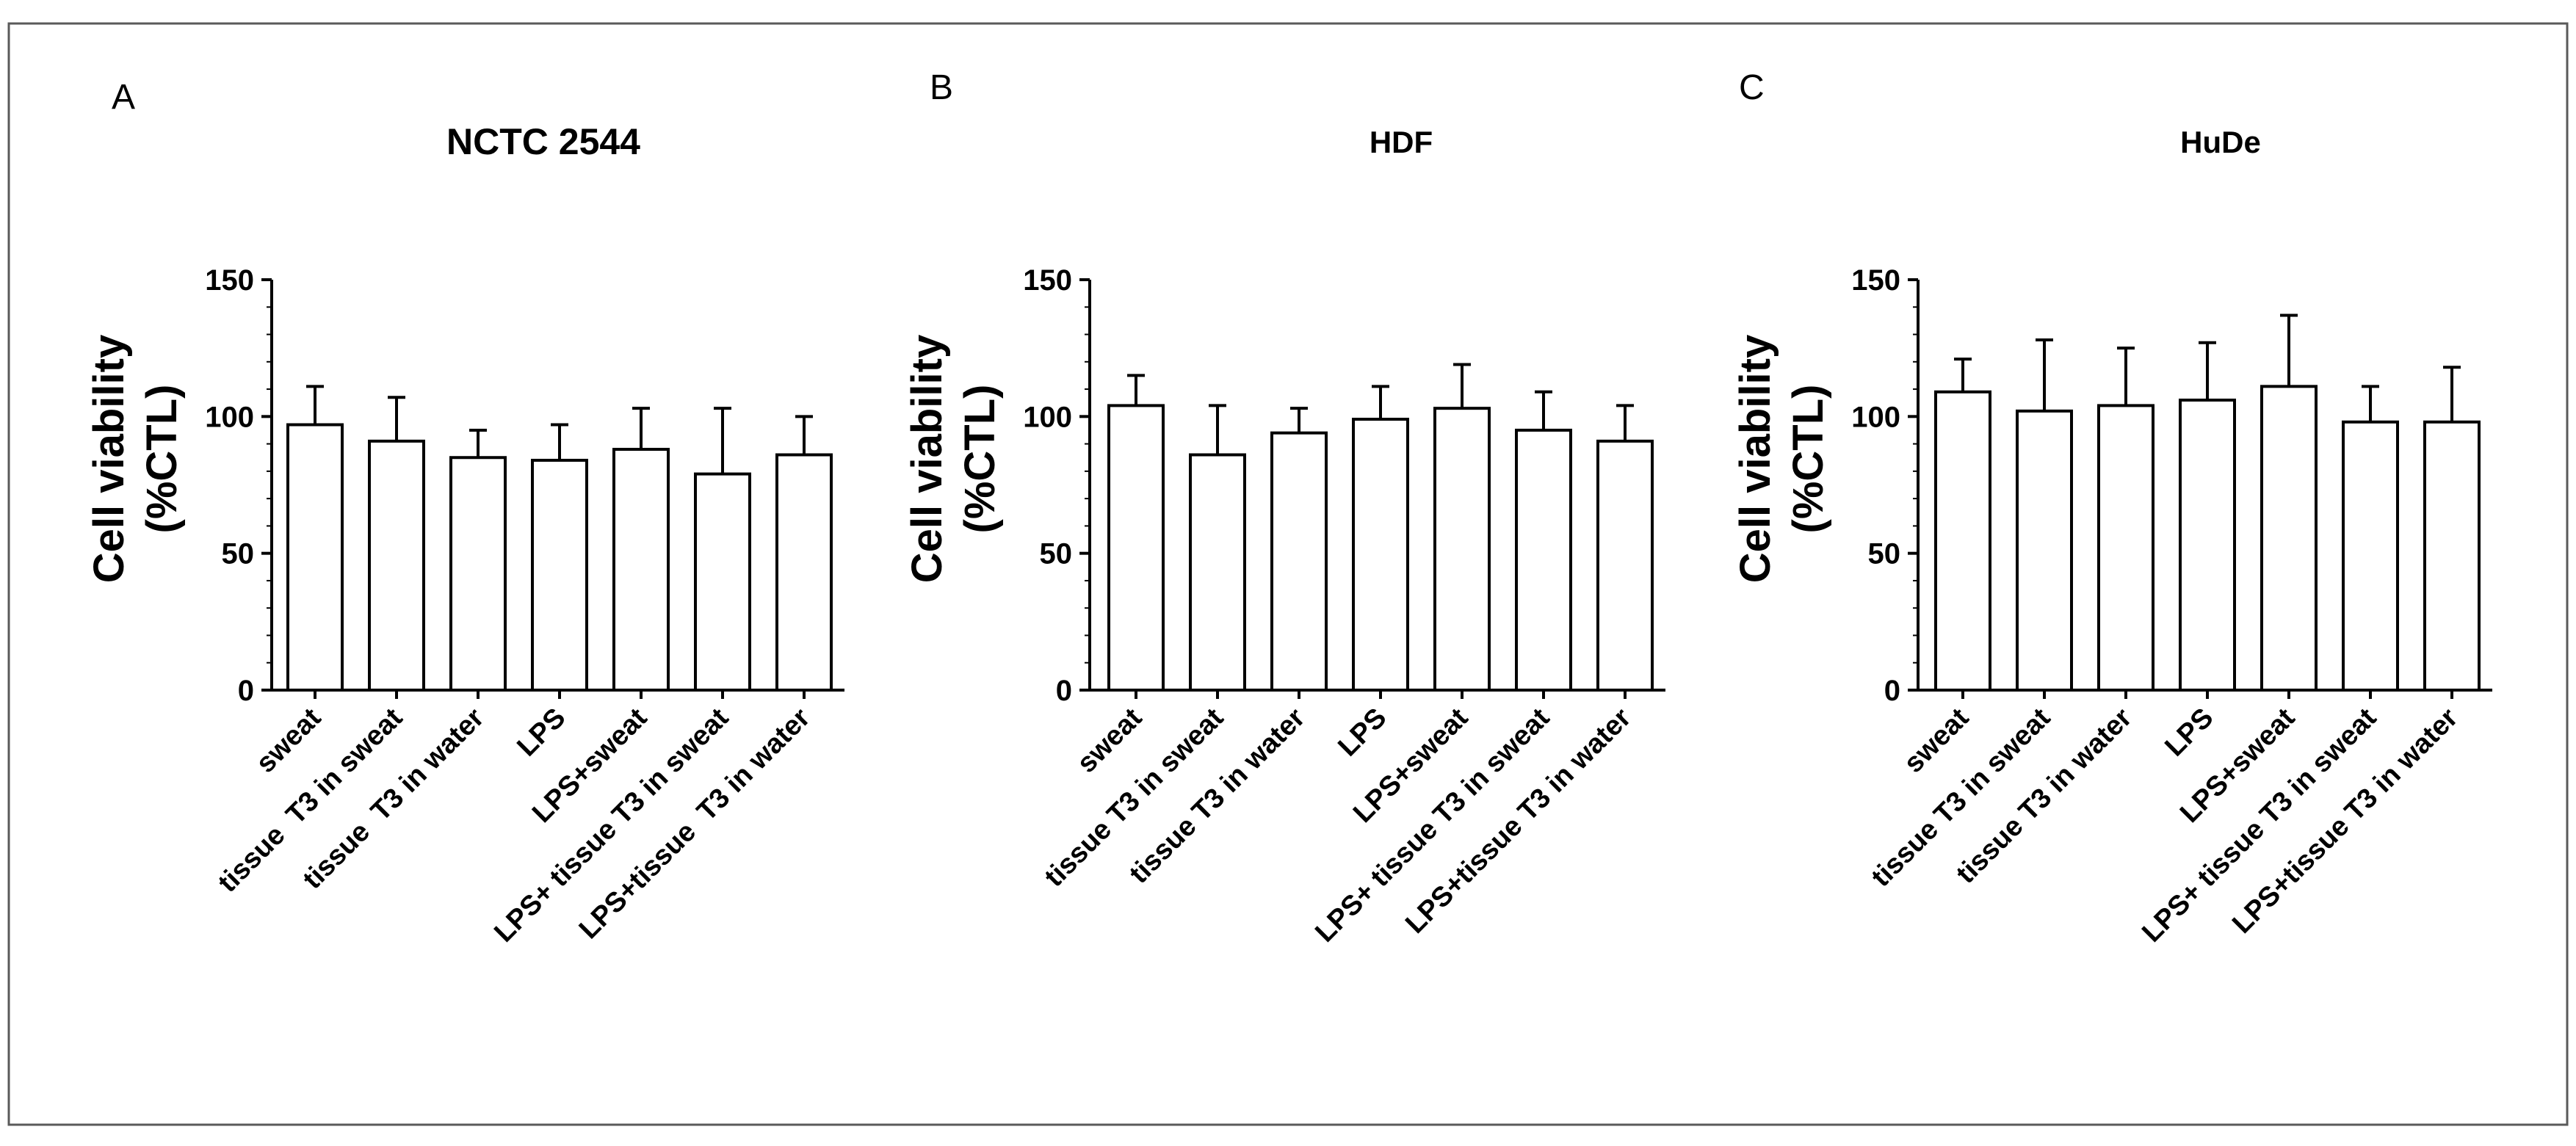  Describe the element at coordinates (1875, 417) in the screenshot. I see `panel-c-y-tick-label: 100` at that location.